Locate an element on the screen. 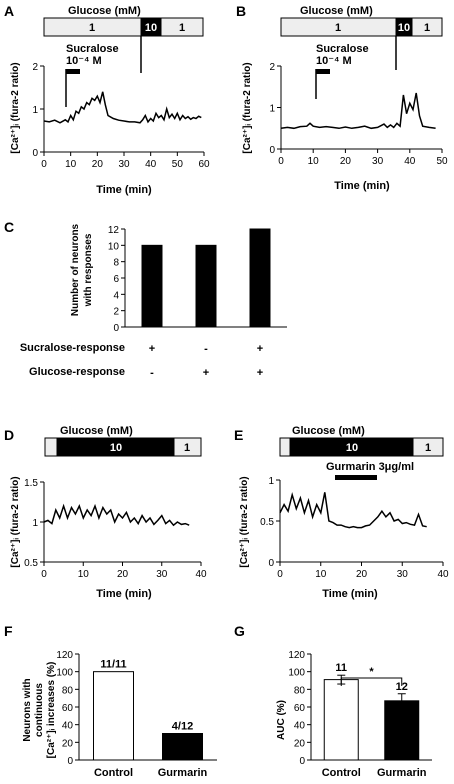 The width and height of the screenshot is (454, 784). panel-f-bar-top-label: 4/12 is located at coordinates (182, 727).